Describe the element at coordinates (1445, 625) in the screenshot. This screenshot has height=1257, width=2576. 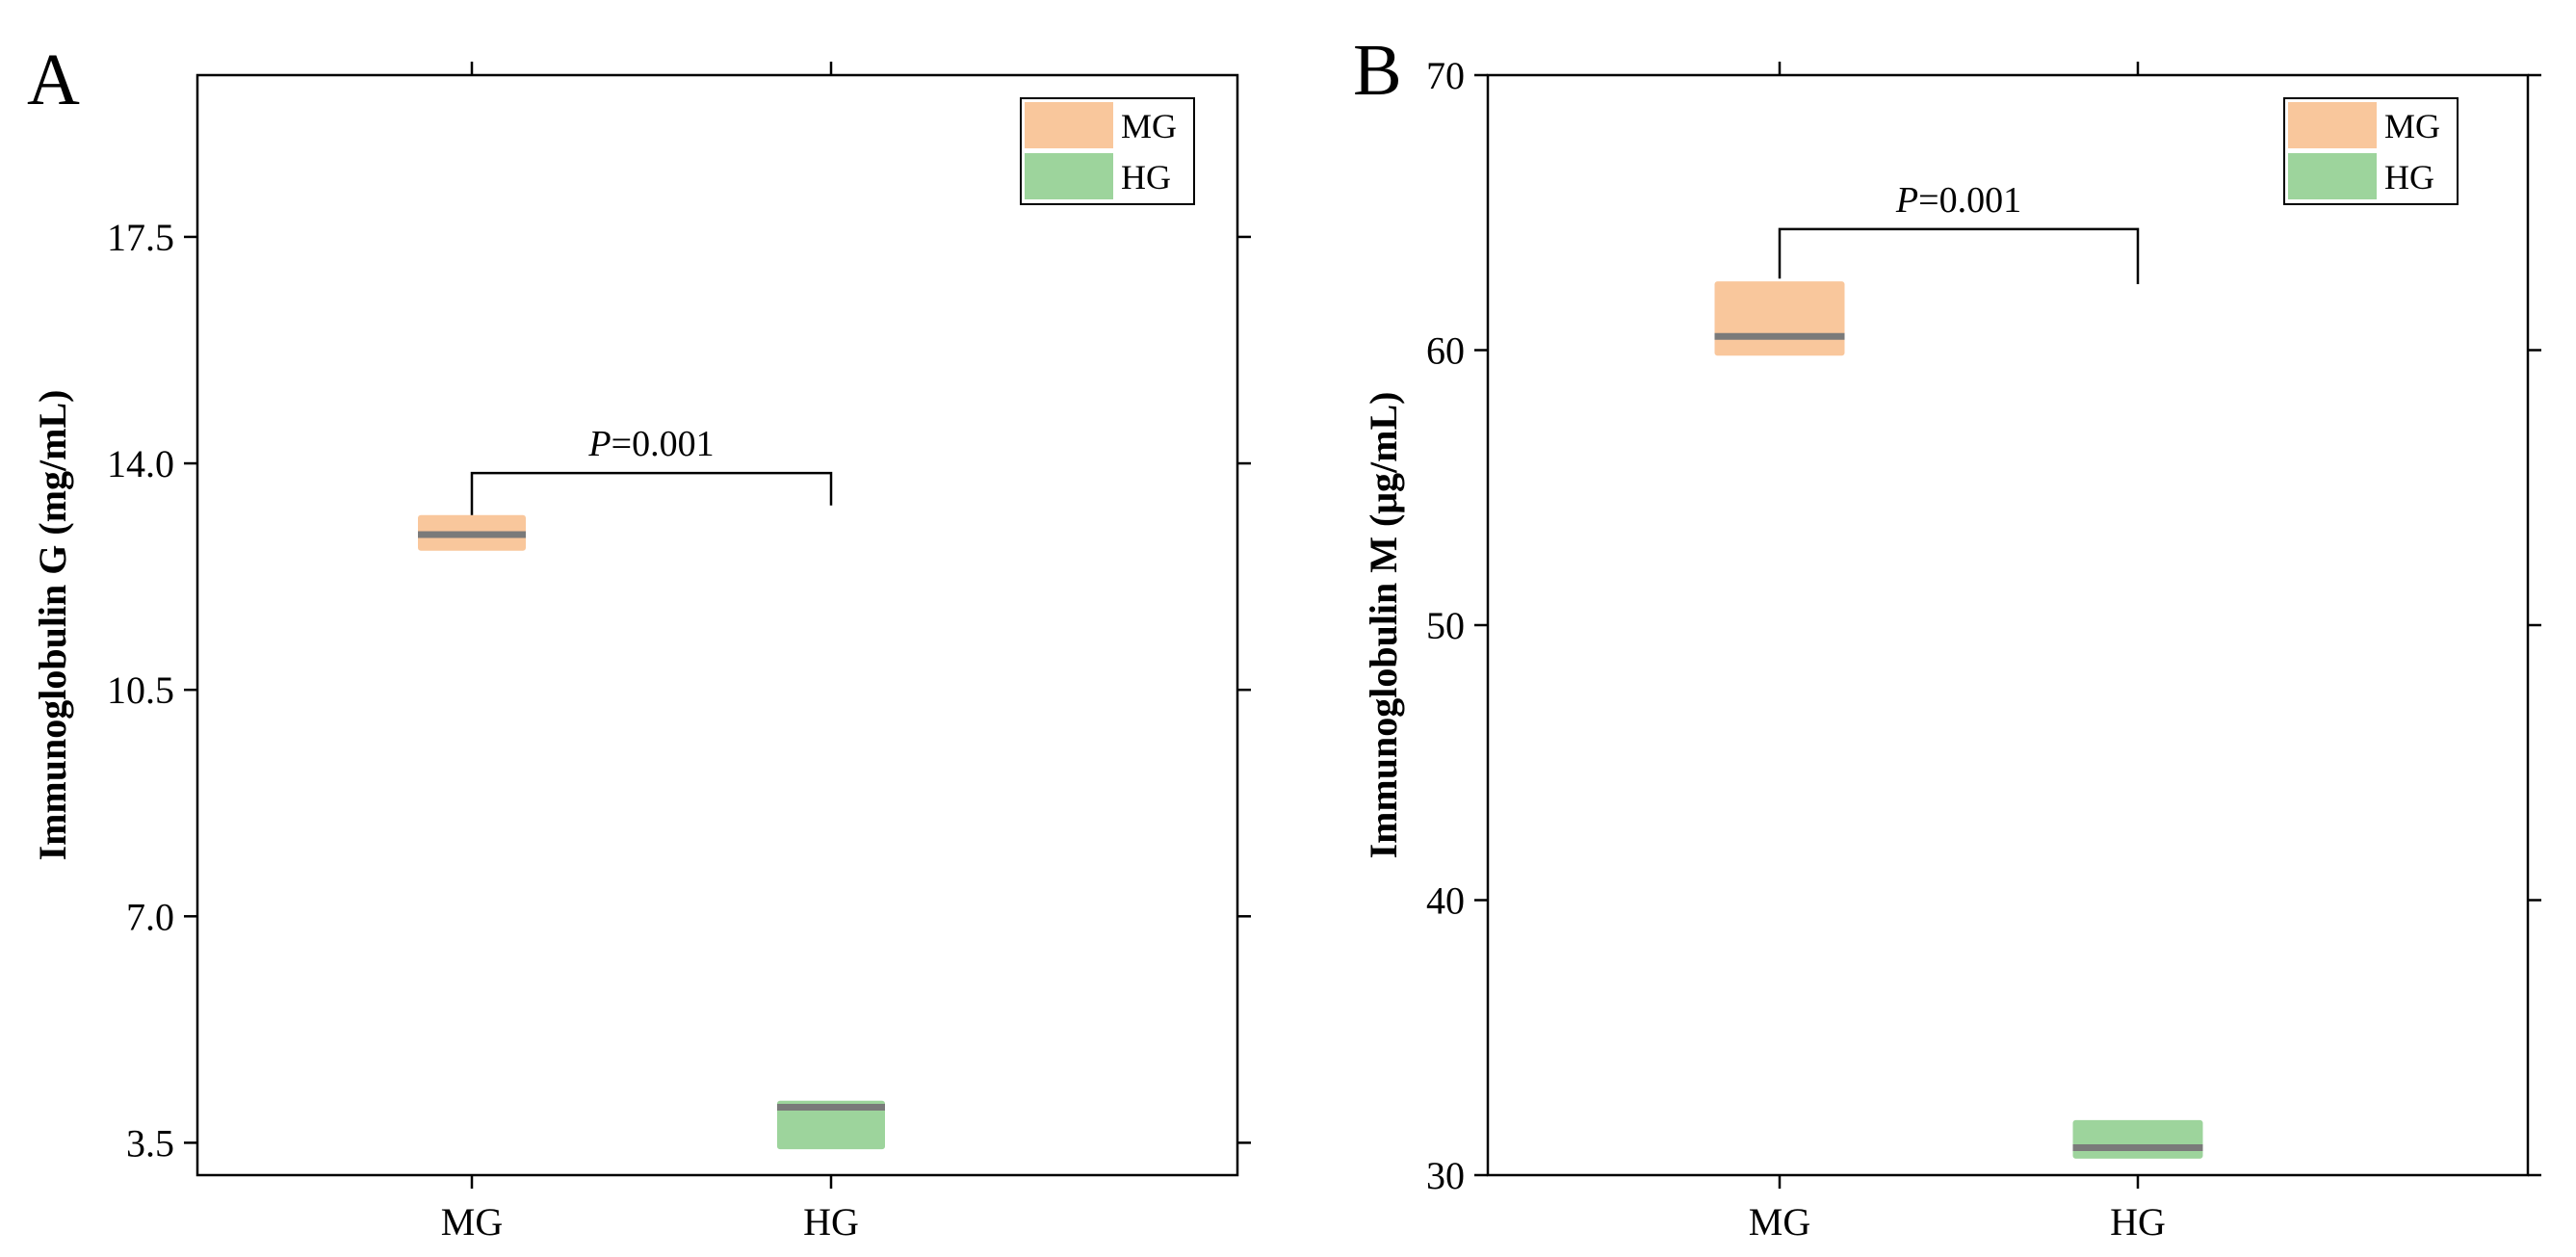
I see `y-tick-label: 50` at that location.